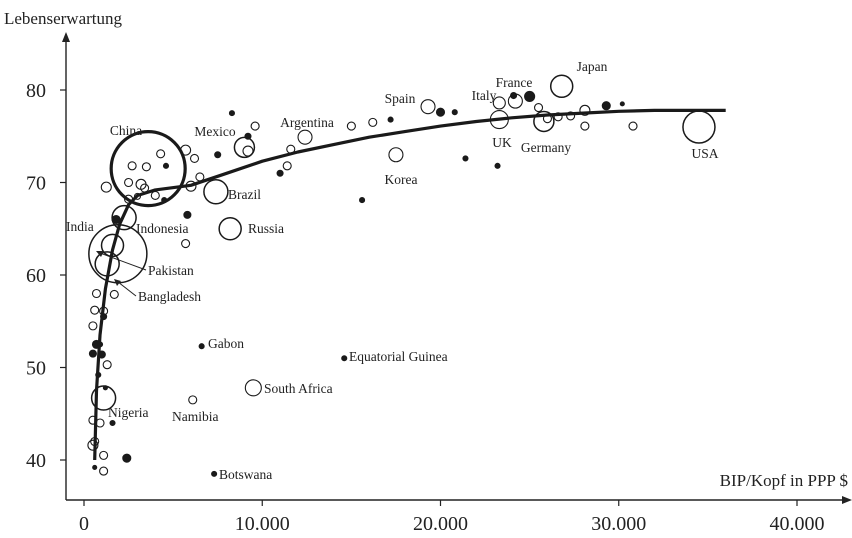 Image resolution: width=852 pixels, height=538 pixels. I want to click on country-label-nigeria: Nigeria, so click(128, 412).